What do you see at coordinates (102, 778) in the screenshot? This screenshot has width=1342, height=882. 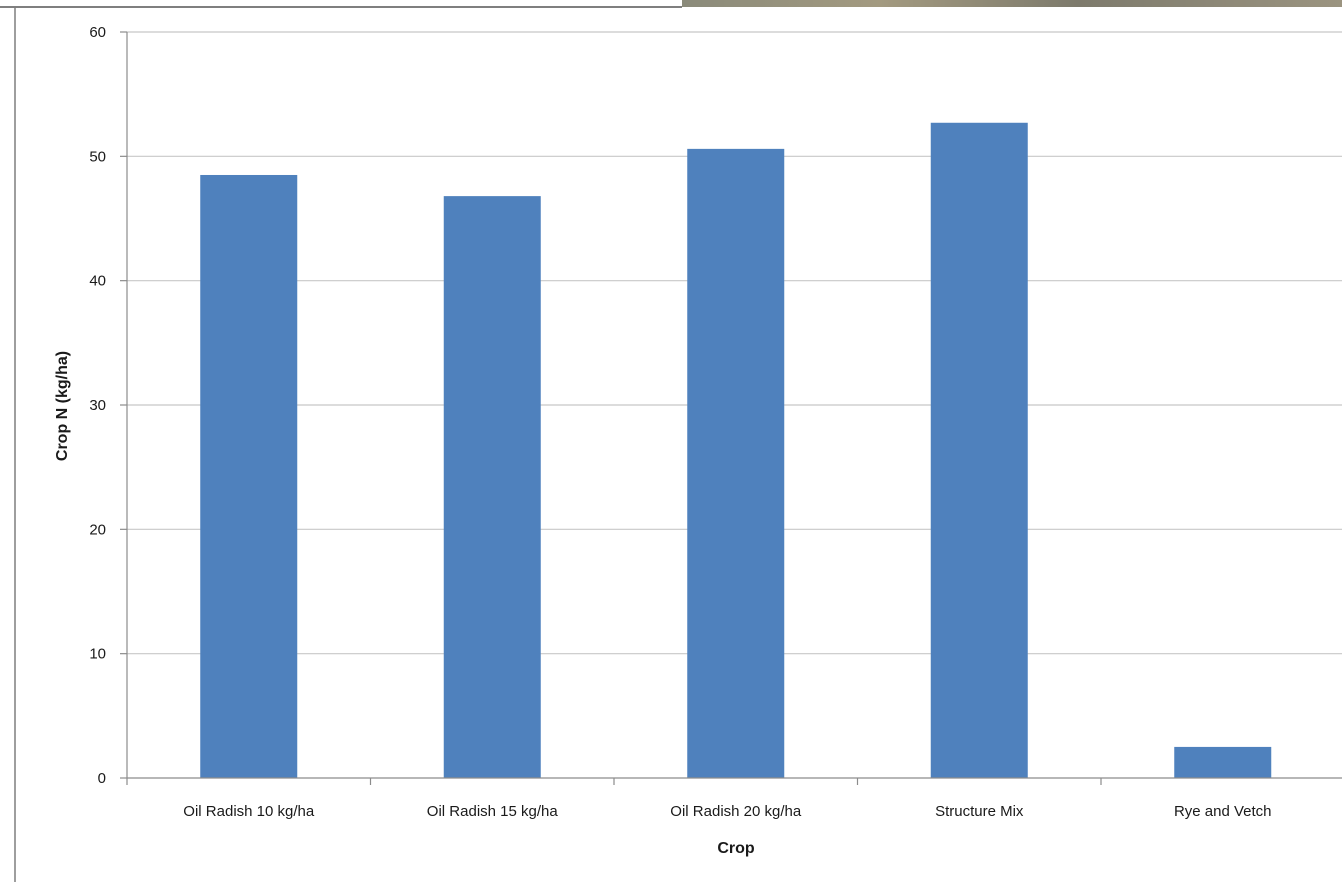 I see `y-tick-label: 0` at bounding box center [102, 778].